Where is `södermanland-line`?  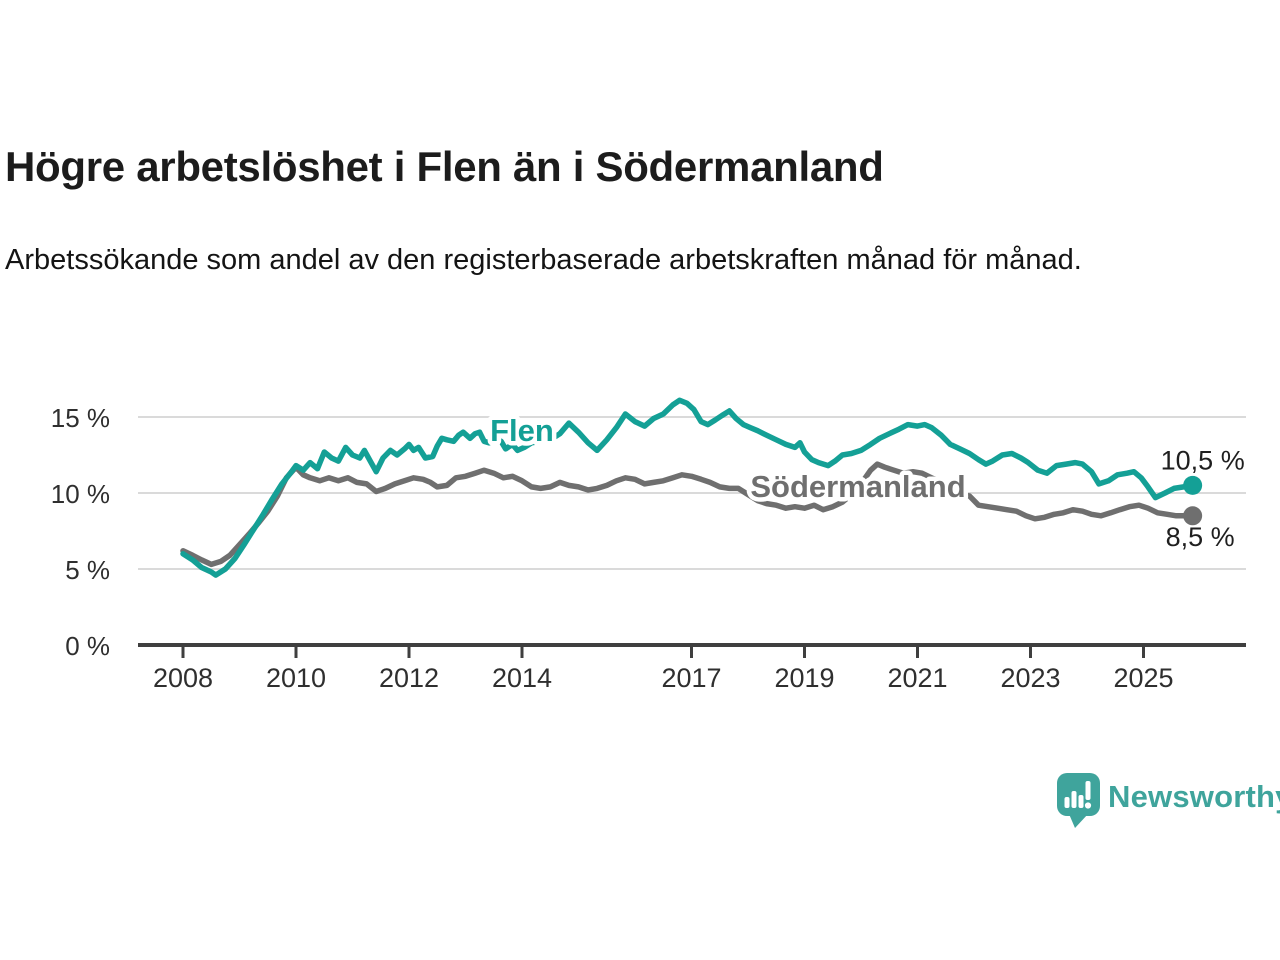
södermanland-line is located at coordinates (688, 514).